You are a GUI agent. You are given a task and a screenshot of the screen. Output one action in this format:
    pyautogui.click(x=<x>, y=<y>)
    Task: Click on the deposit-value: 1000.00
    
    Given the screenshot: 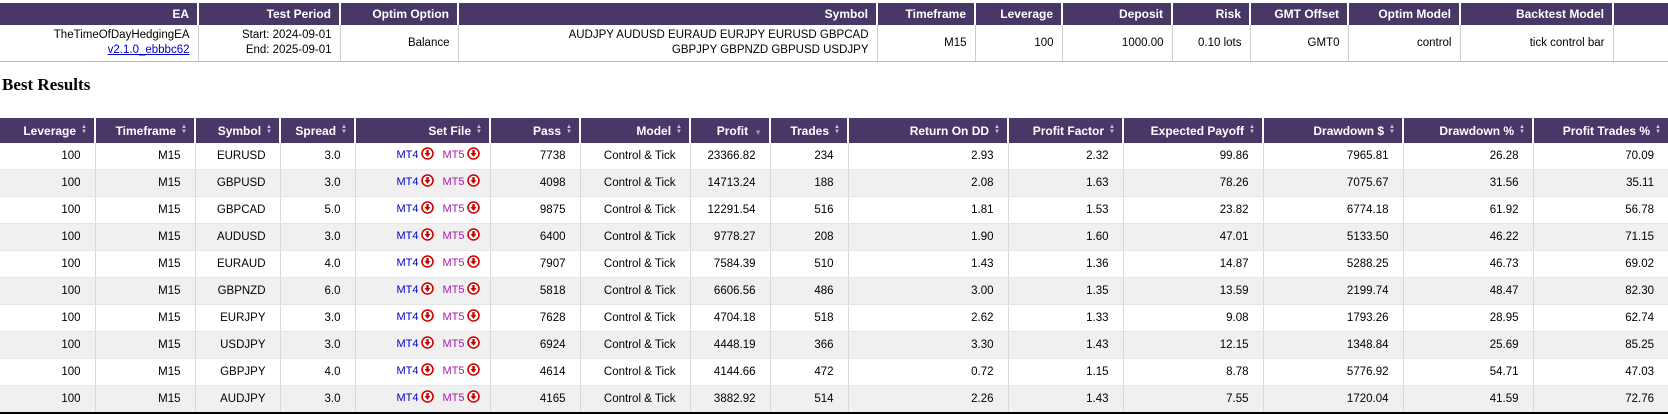 What is the action you would take?
    pyautogui.click(x=1117, y=43)
    